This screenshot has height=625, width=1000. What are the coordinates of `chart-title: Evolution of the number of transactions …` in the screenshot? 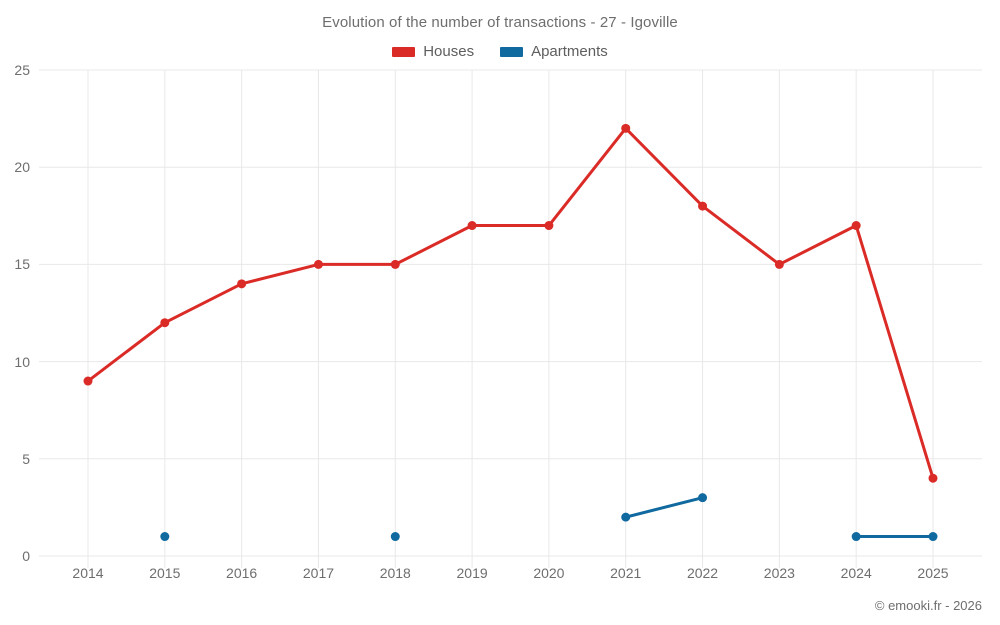 It's located at (500, 22).